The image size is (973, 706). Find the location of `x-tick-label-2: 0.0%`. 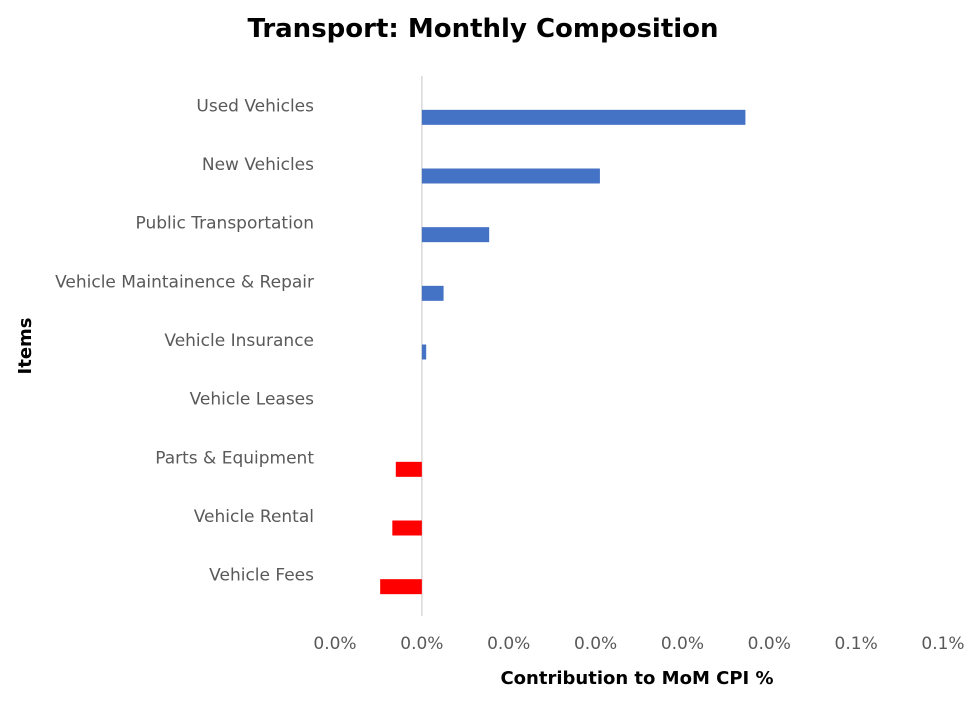

x-tick-label-2: 0.0% is located at coordinates (508, 644).